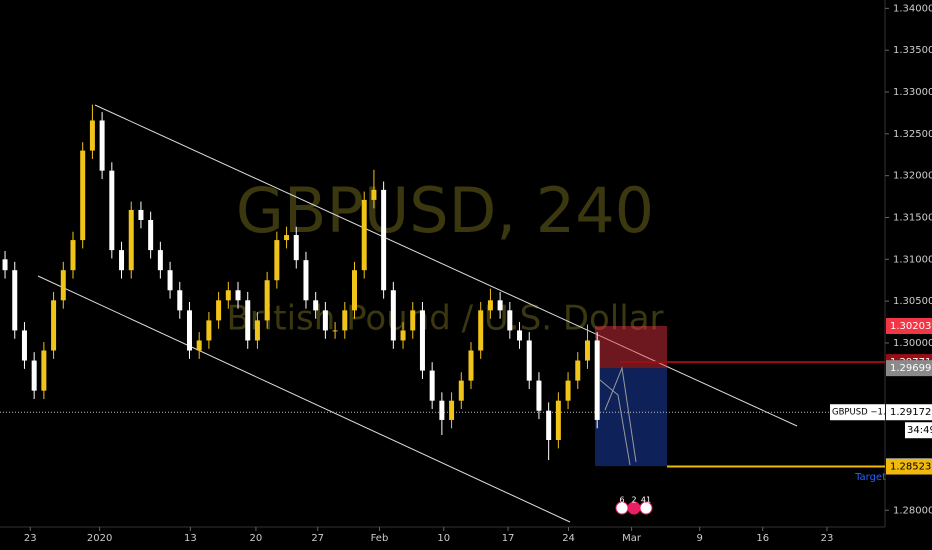 The image size is (932, 550). What do you see at coordinates (912, 510) in the screenshot?
I see `y-tick-label: 1.28000` at bounding box center [912, 510].